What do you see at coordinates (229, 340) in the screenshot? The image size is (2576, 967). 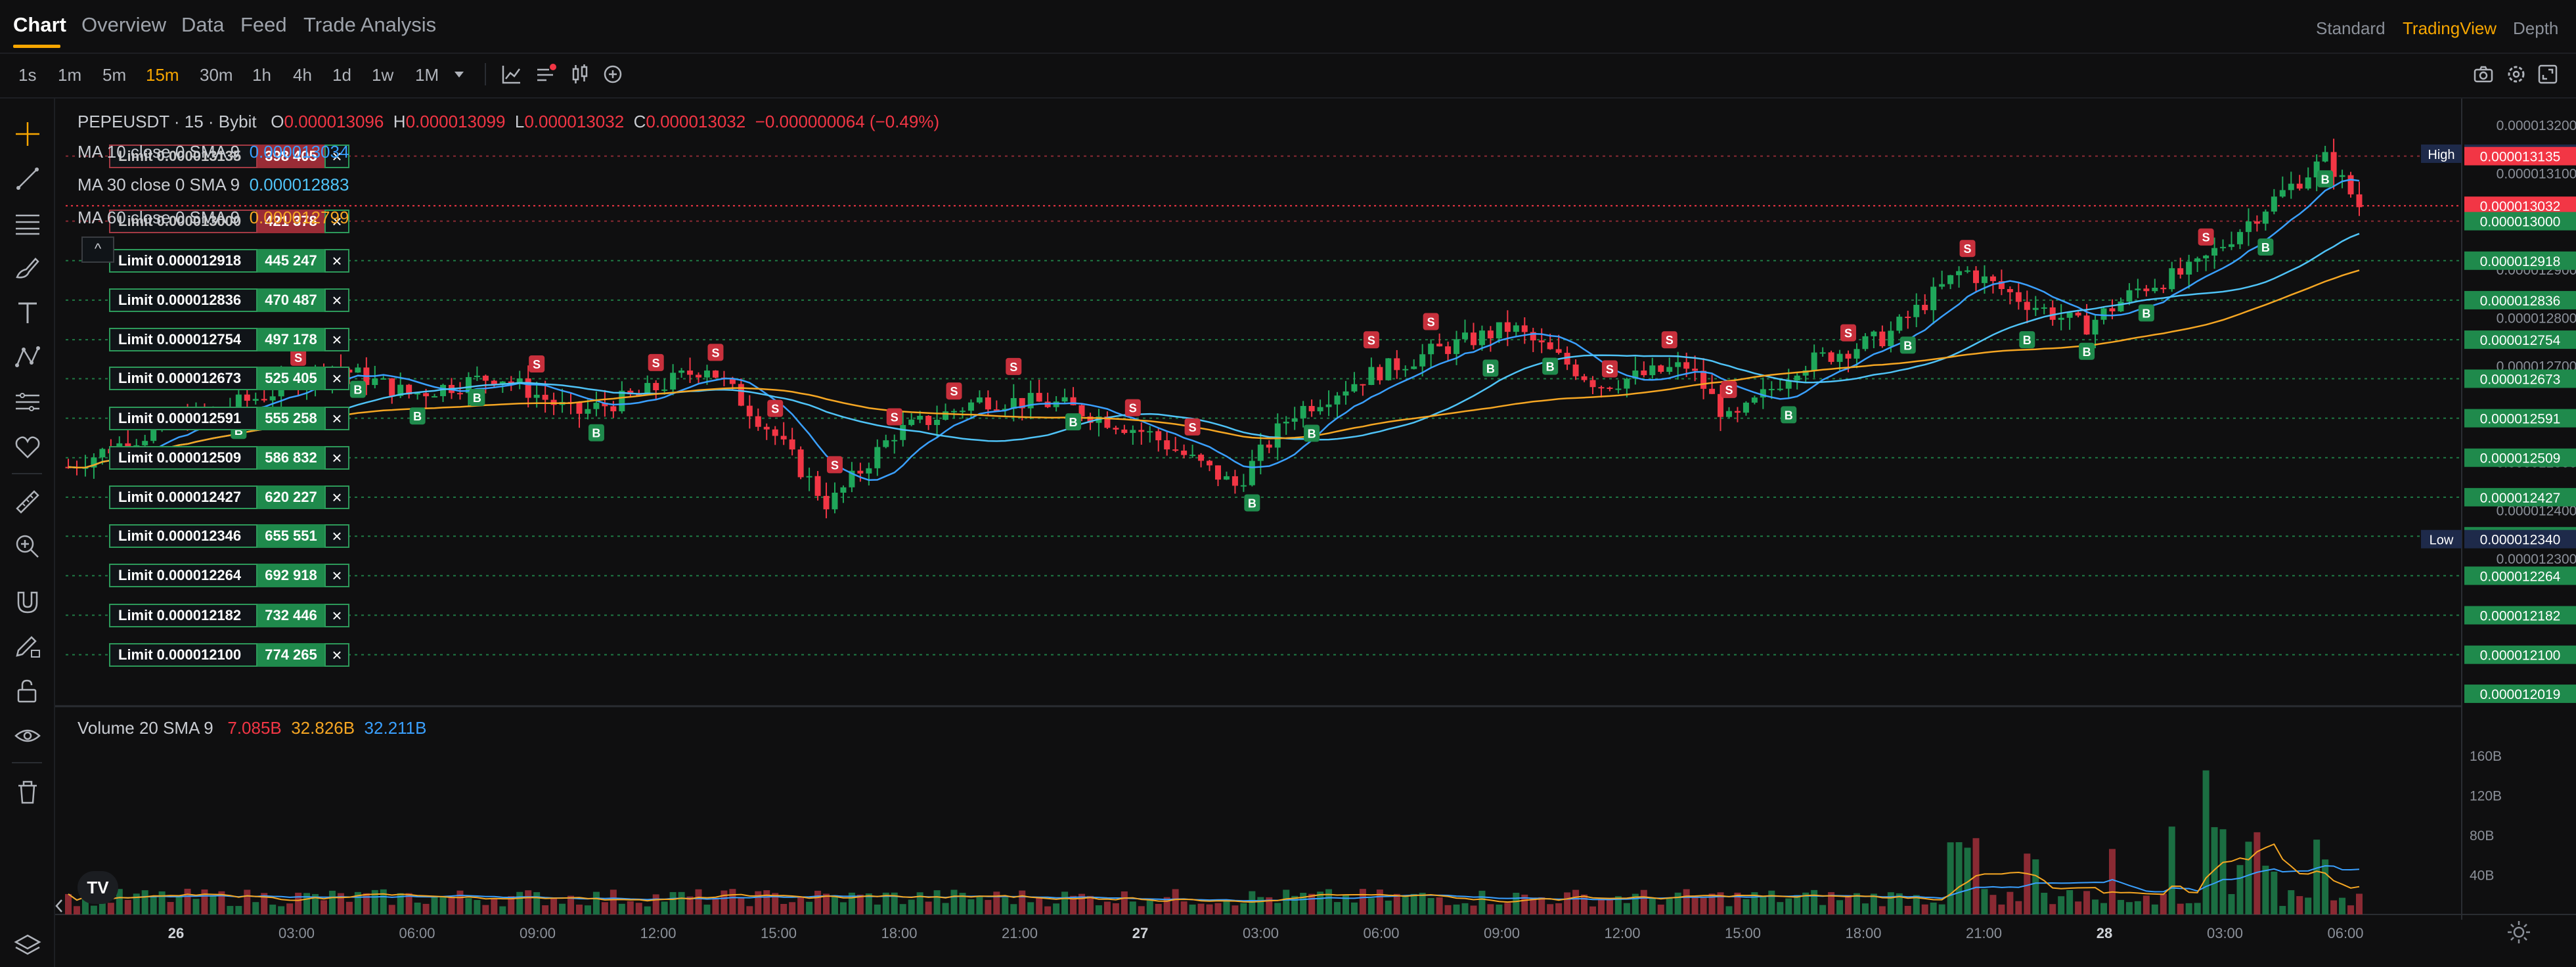 I see `limit-order-tag: Limit 0.000012754 497 178 ×` at bounding box center [229, 340].